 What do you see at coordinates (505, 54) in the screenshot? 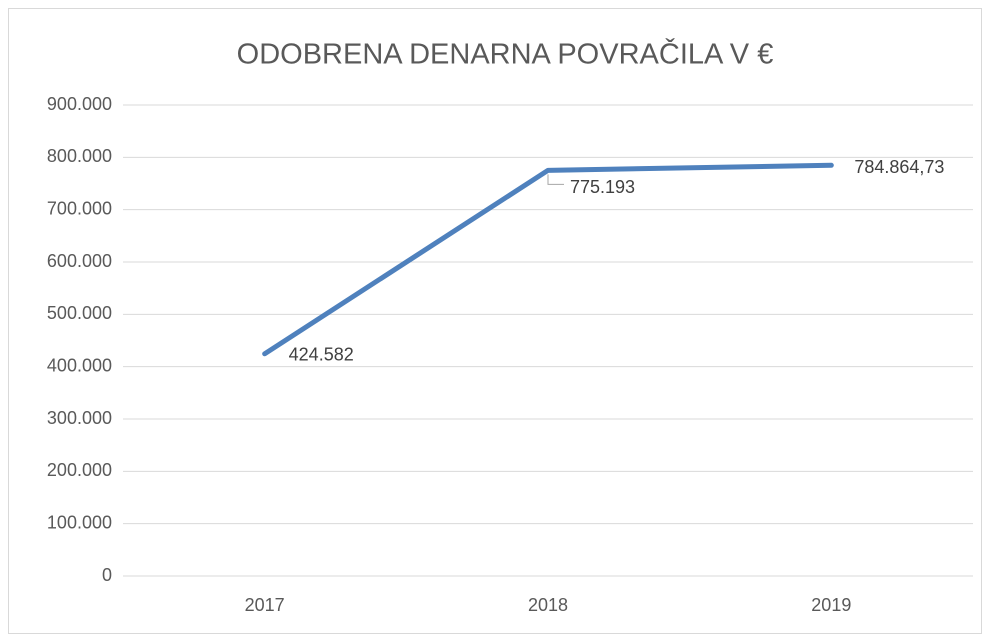
I see `chart-title: ODOBRENA DENARNA POVRAČILA V €` at bounding box center [505, 54].